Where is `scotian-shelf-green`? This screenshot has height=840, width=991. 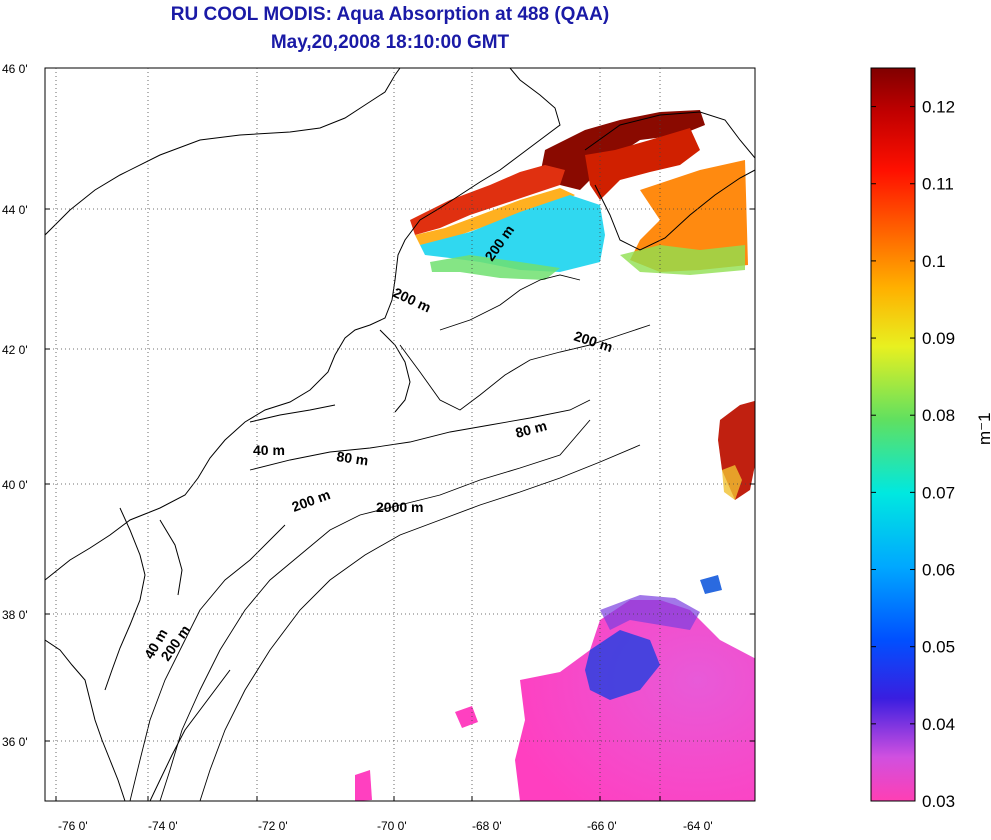 scotian-shelf-green is located at coordinates (682, 260).